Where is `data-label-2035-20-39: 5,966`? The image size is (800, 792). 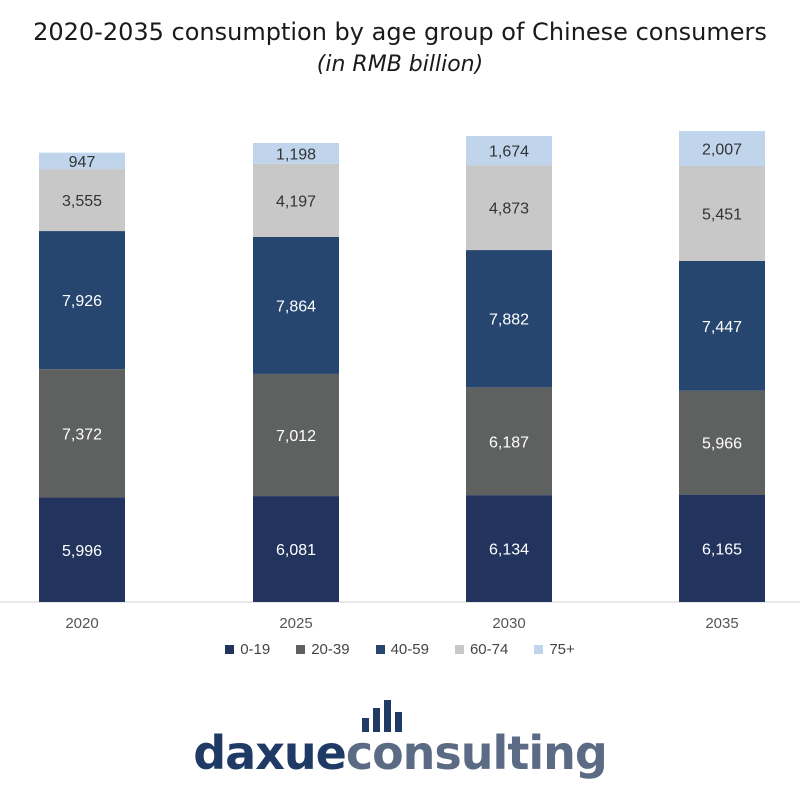 data-label-2035-20-39: 5,966 is located at coordinates (722, 444).